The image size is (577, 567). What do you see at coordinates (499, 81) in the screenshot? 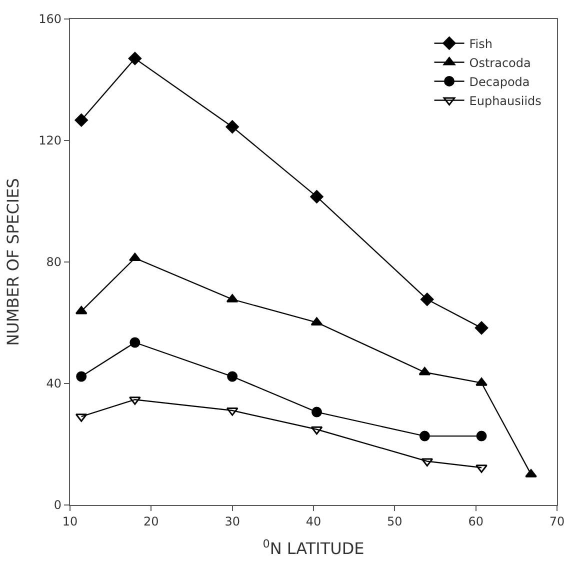
I see `legend-label: Decapoda` at bounding box center [499, 81].